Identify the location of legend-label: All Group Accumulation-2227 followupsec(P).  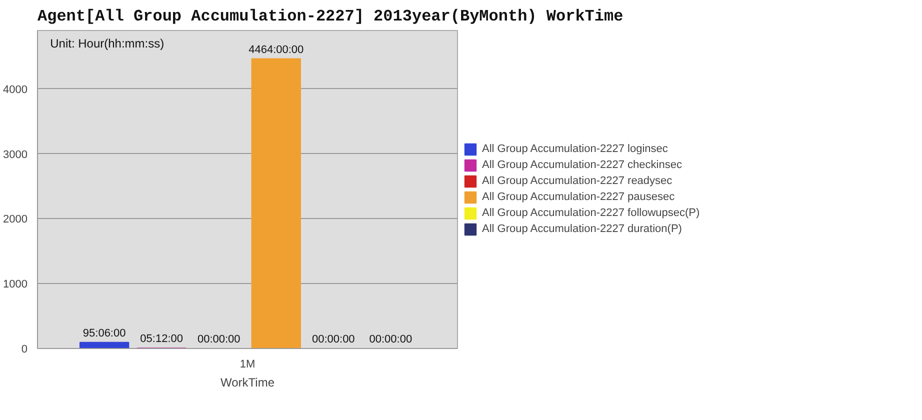
(591, 213).